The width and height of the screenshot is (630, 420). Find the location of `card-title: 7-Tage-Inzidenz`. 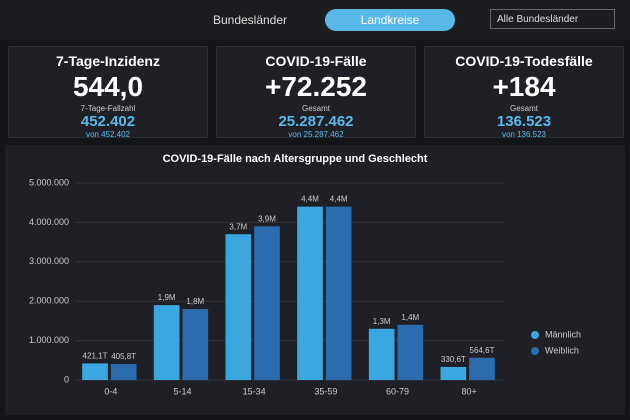

card-title: 7-Tage-Inzidenz is located at coordinates (108, 61).